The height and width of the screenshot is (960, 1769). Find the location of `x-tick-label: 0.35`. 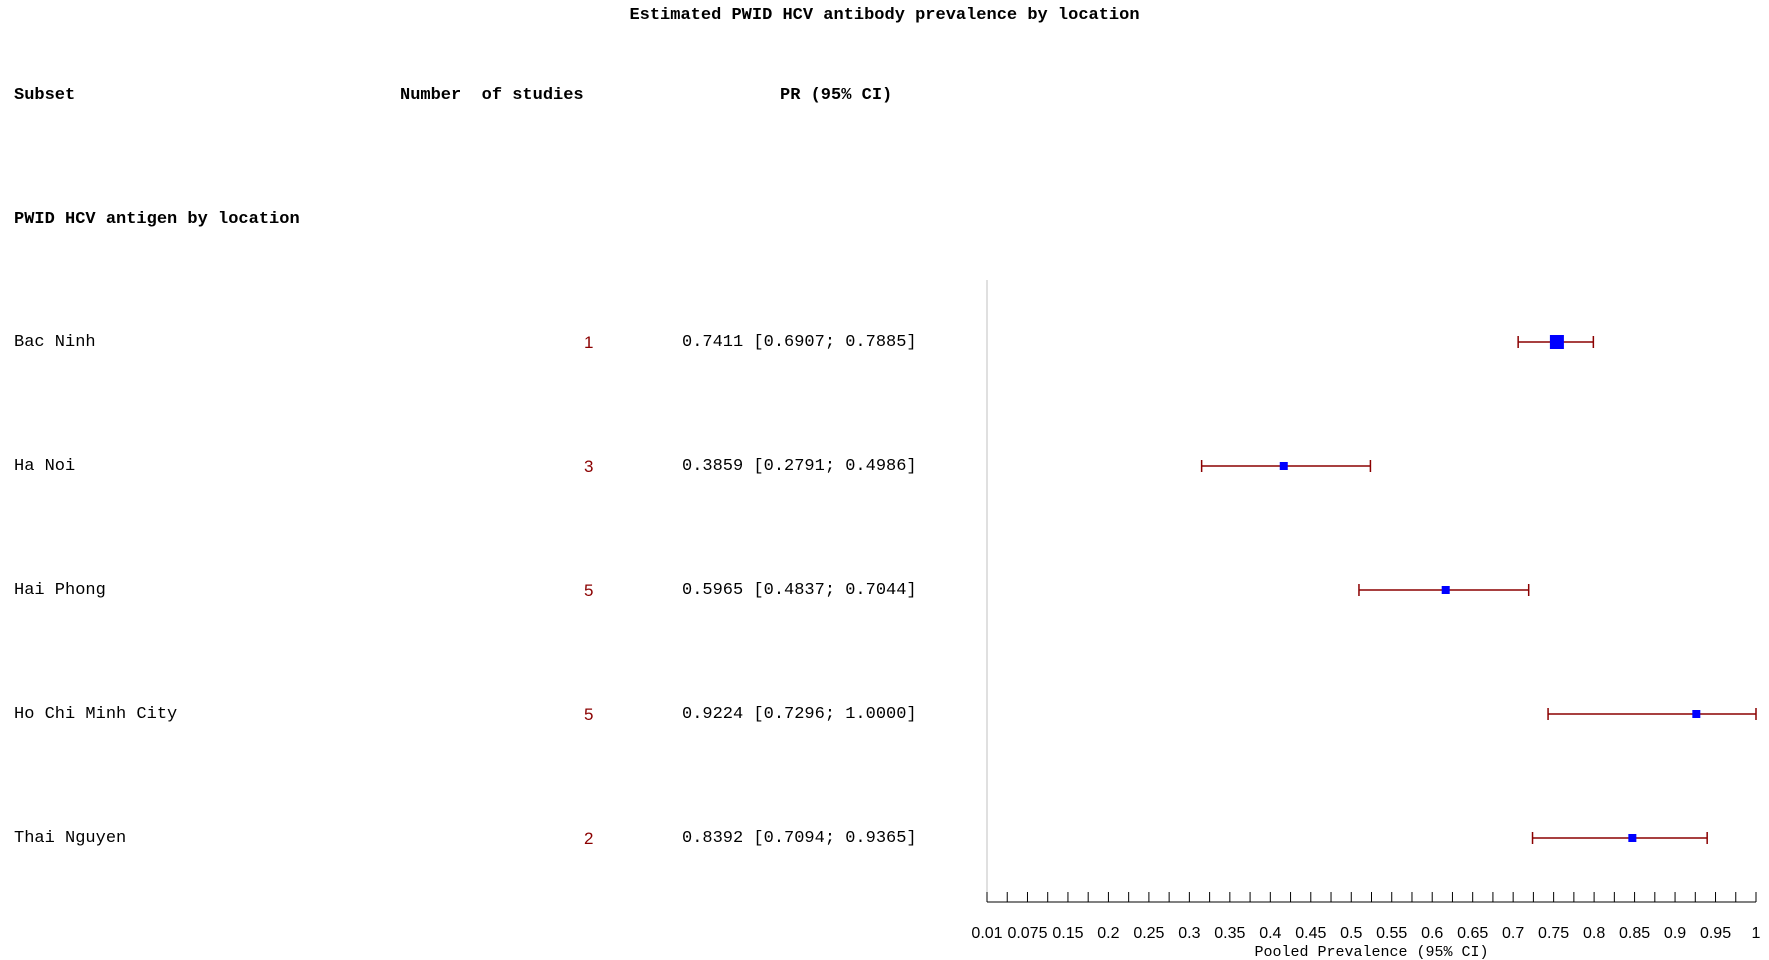

x-tick-label: 0.35 is located at coordinates (1229, 933).